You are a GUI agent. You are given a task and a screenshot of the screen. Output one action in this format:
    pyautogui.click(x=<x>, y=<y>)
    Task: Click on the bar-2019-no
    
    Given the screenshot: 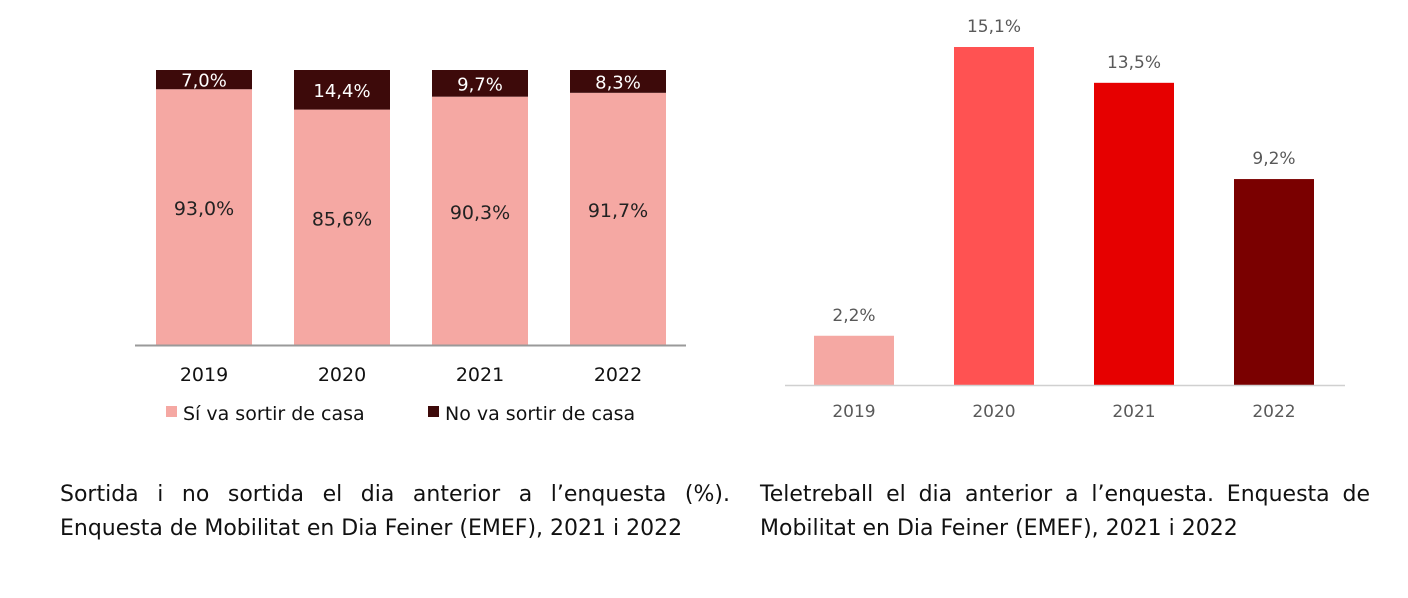 What is the action you would take?
    pyautogui.click(x=204, y=80)
    